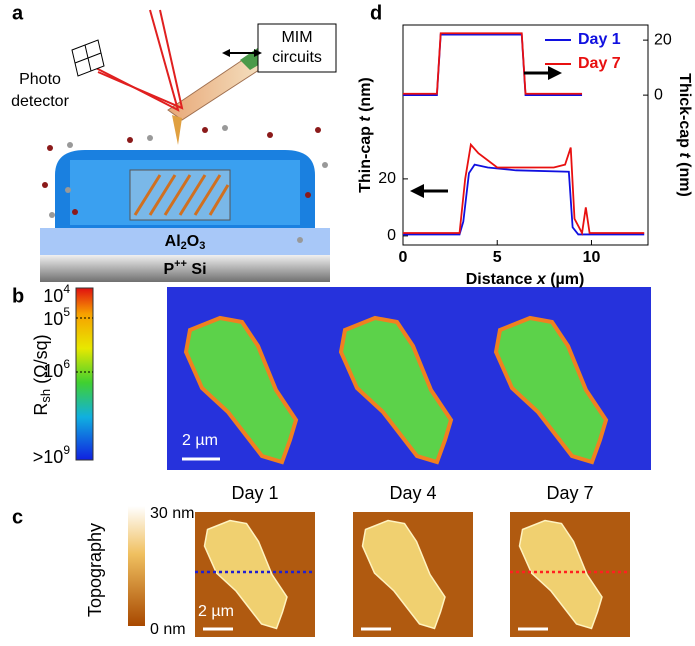  I want to click on colorbar-min: 0 nm, so click(168, 629).